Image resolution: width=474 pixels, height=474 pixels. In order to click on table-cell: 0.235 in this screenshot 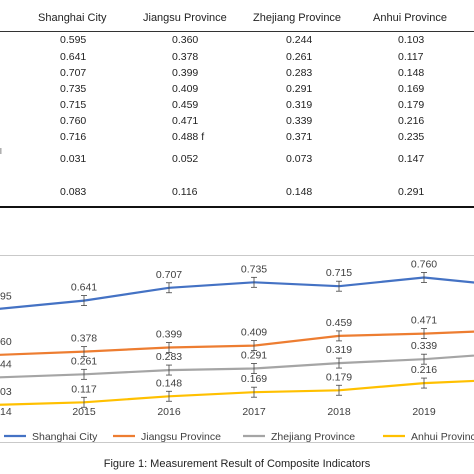, I will do `click(411, 137)`.